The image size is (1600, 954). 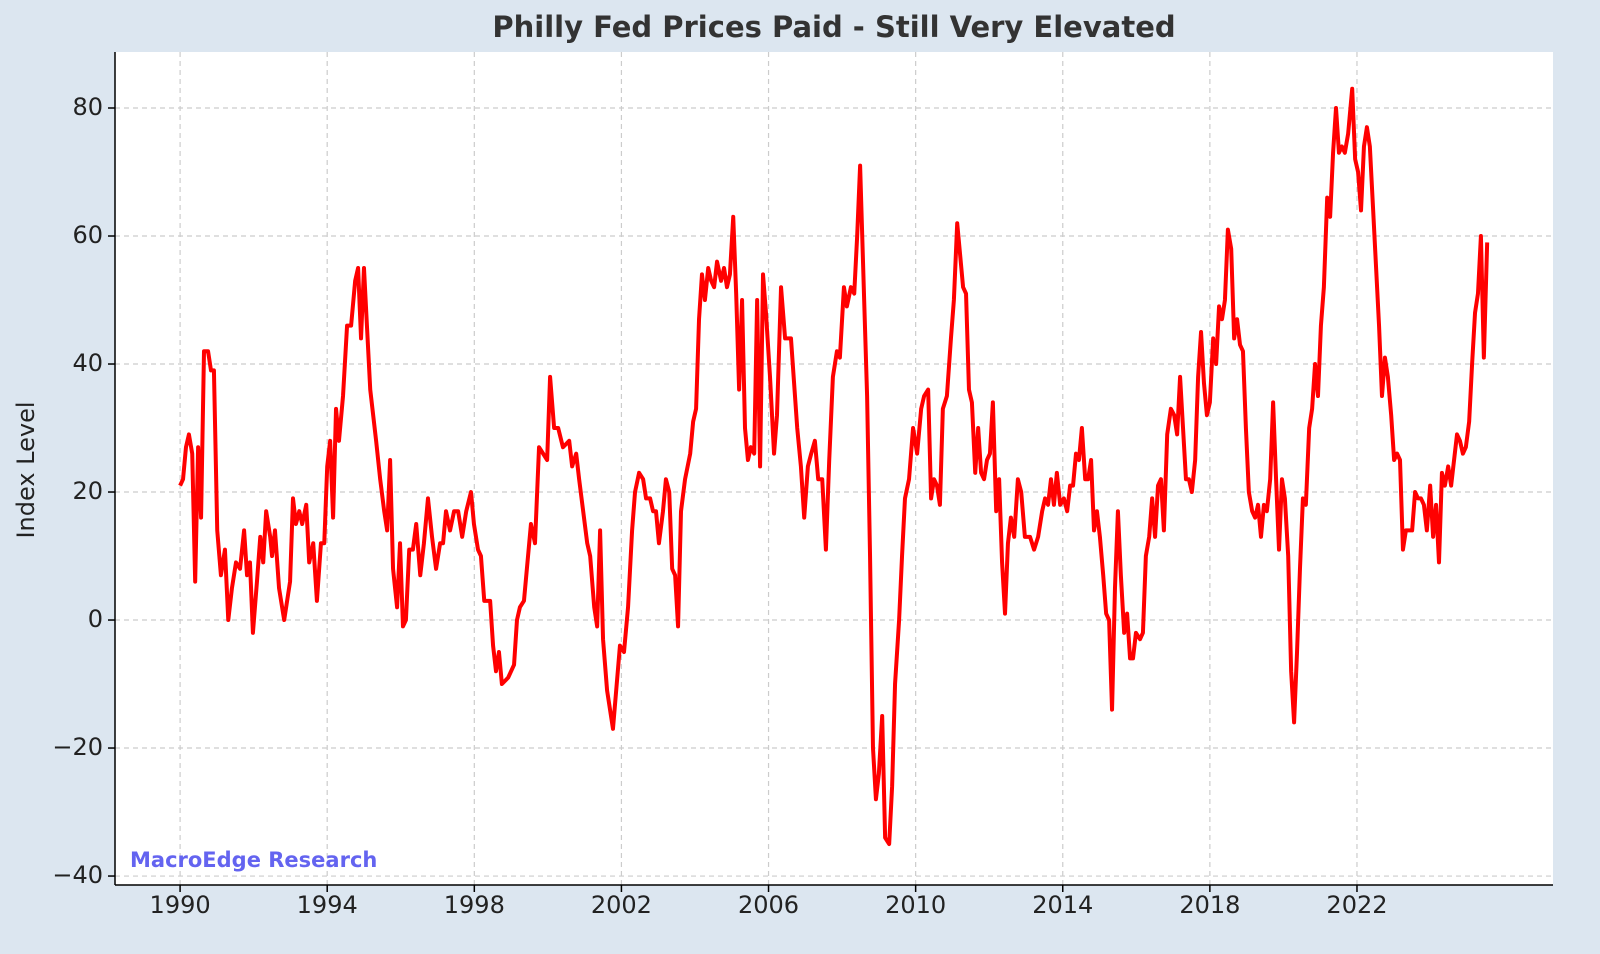 I want to click on x-tick-label: 1998, so click(x=474, y=905).